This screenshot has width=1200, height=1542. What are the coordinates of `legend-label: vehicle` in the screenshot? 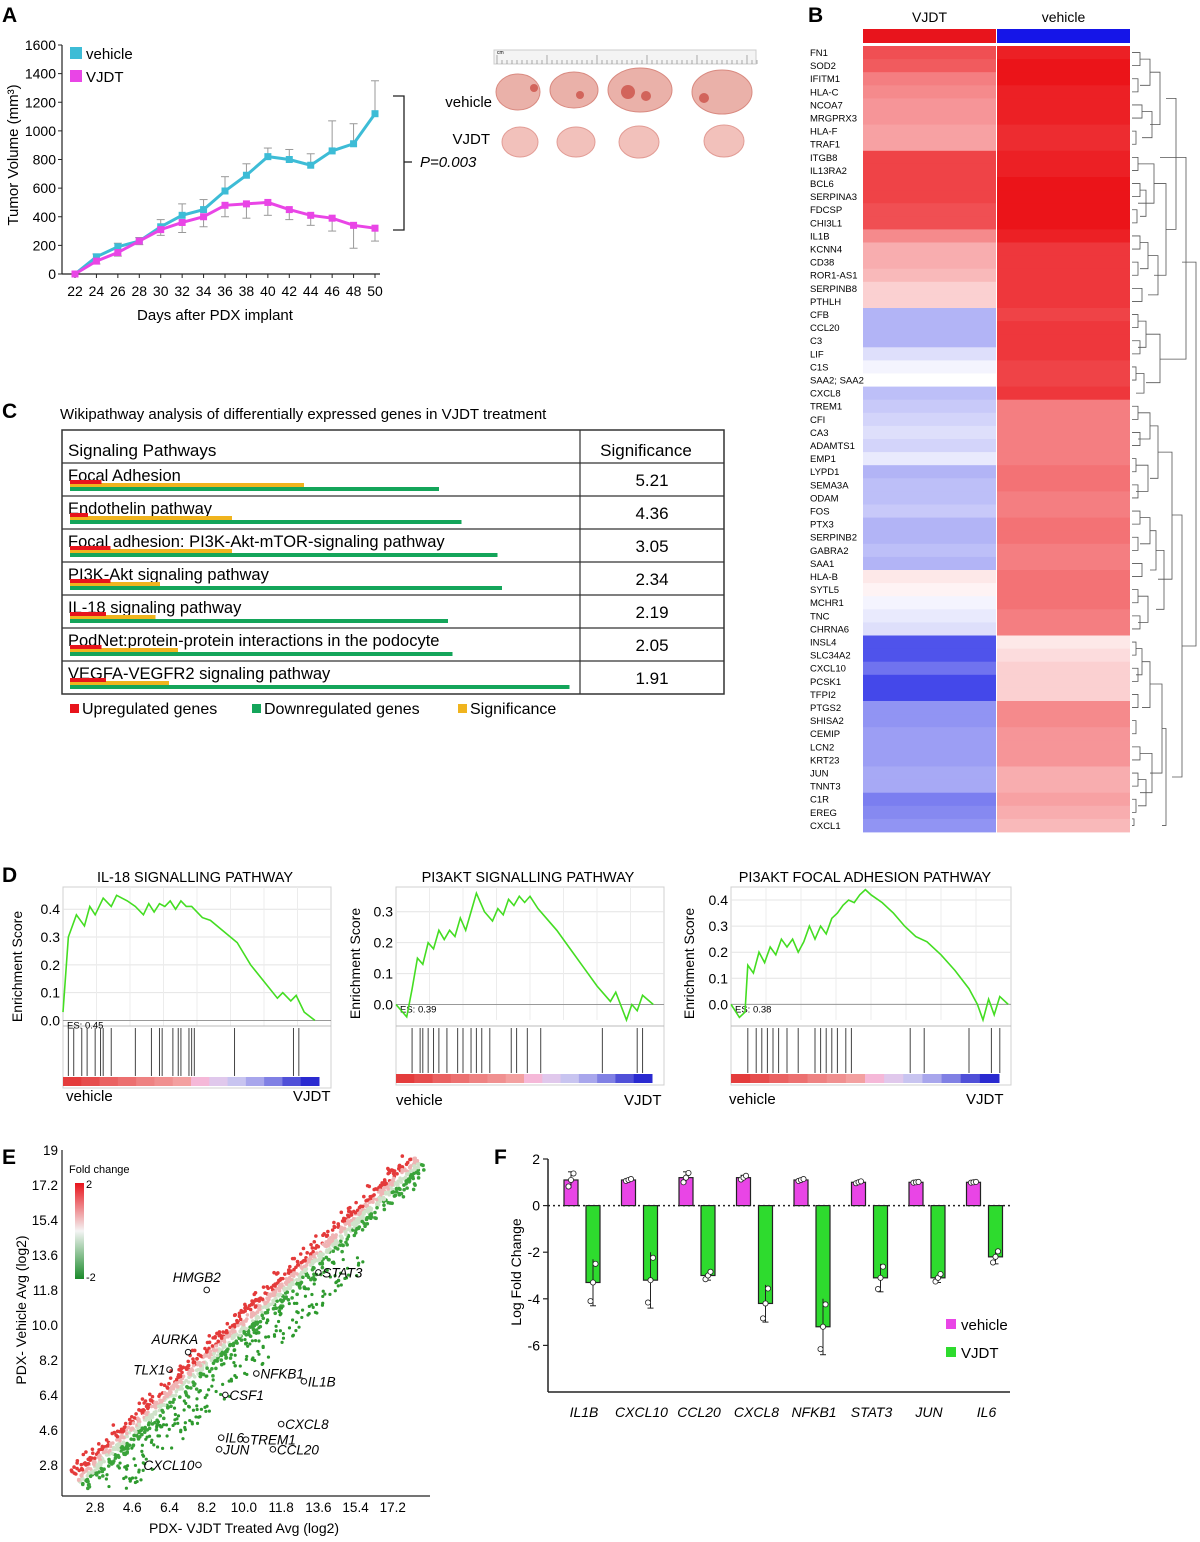 It's located at (984, 1325).